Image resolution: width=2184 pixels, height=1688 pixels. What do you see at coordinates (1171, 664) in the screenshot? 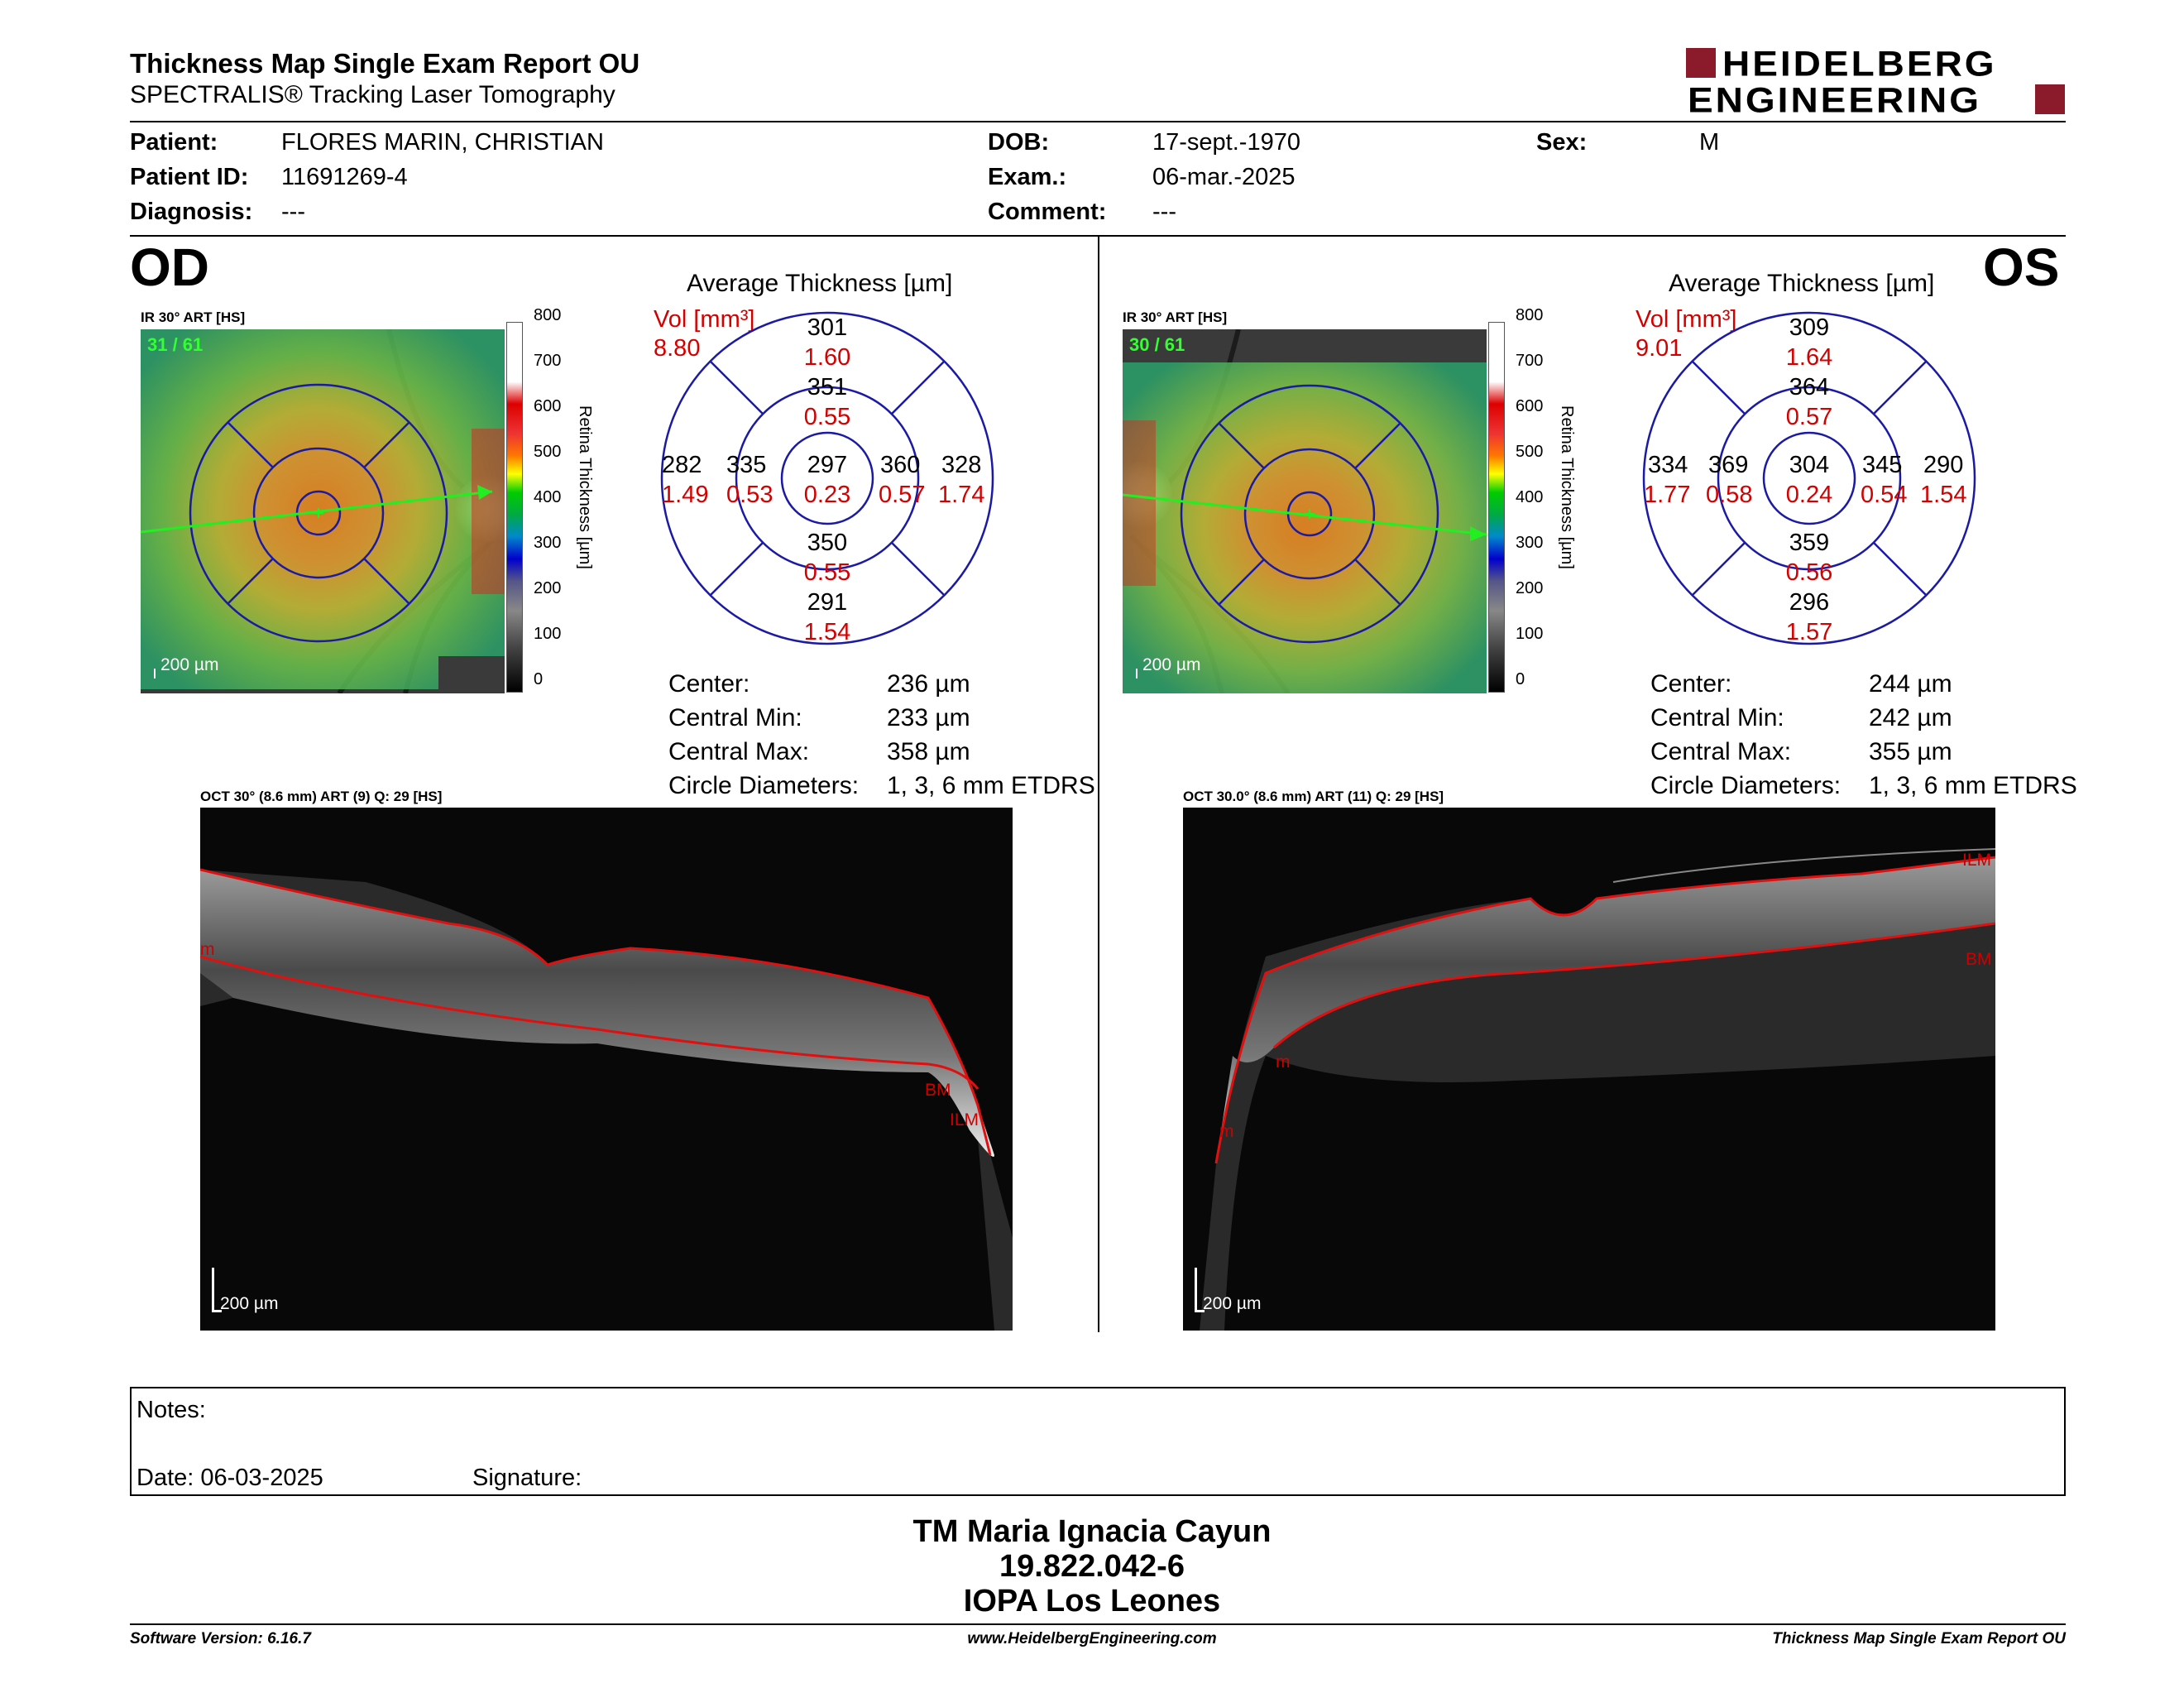
I see `ir-scale-label-os: 200 µm` at bounding box center [1171, 664].